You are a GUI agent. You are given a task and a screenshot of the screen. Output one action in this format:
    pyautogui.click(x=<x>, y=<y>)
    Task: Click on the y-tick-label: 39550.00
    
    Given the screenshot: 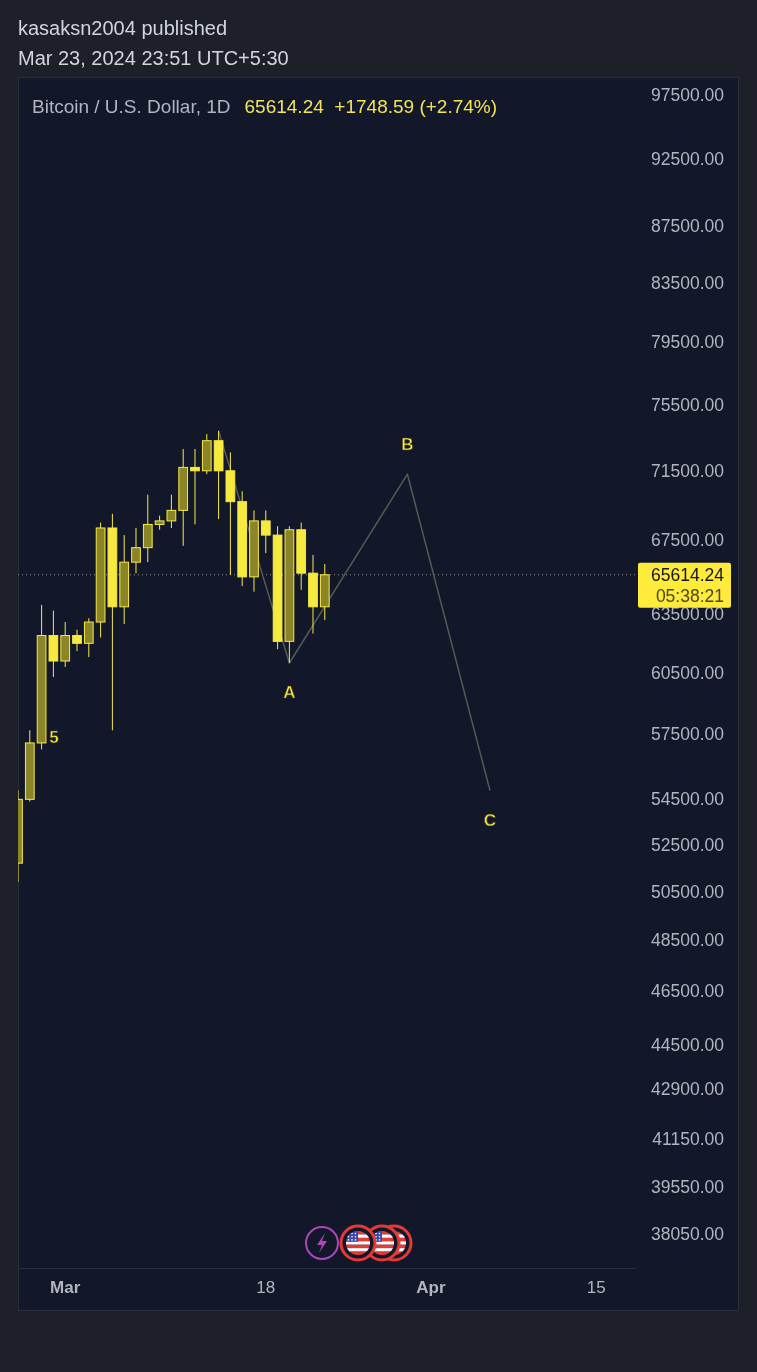 What is the action you would take?
    pyautogui.click(x=688, y=1187)
    